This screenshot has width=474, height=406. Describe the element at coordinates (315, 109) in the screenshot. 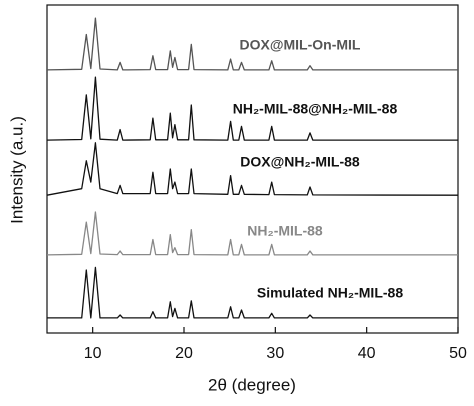

I see `series-label: NH₂-MIL-88@NH₂-MIL-88` at that location.